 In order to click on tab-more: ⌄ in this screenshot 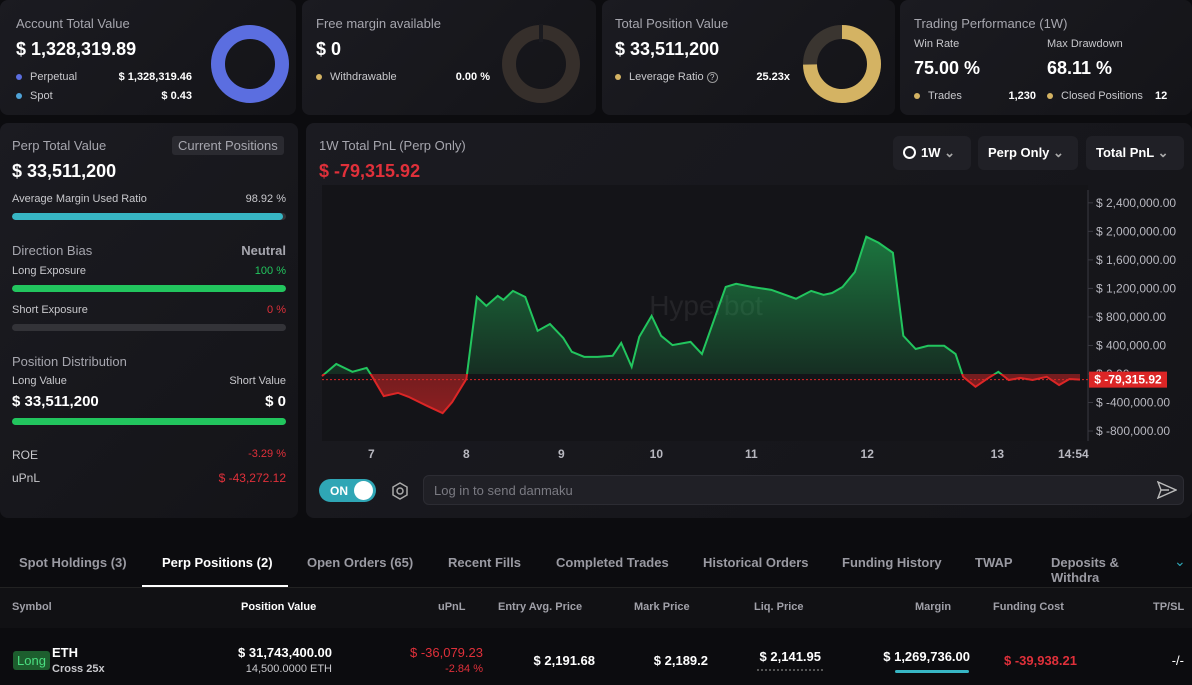, I will do `click(1180, 561)`.